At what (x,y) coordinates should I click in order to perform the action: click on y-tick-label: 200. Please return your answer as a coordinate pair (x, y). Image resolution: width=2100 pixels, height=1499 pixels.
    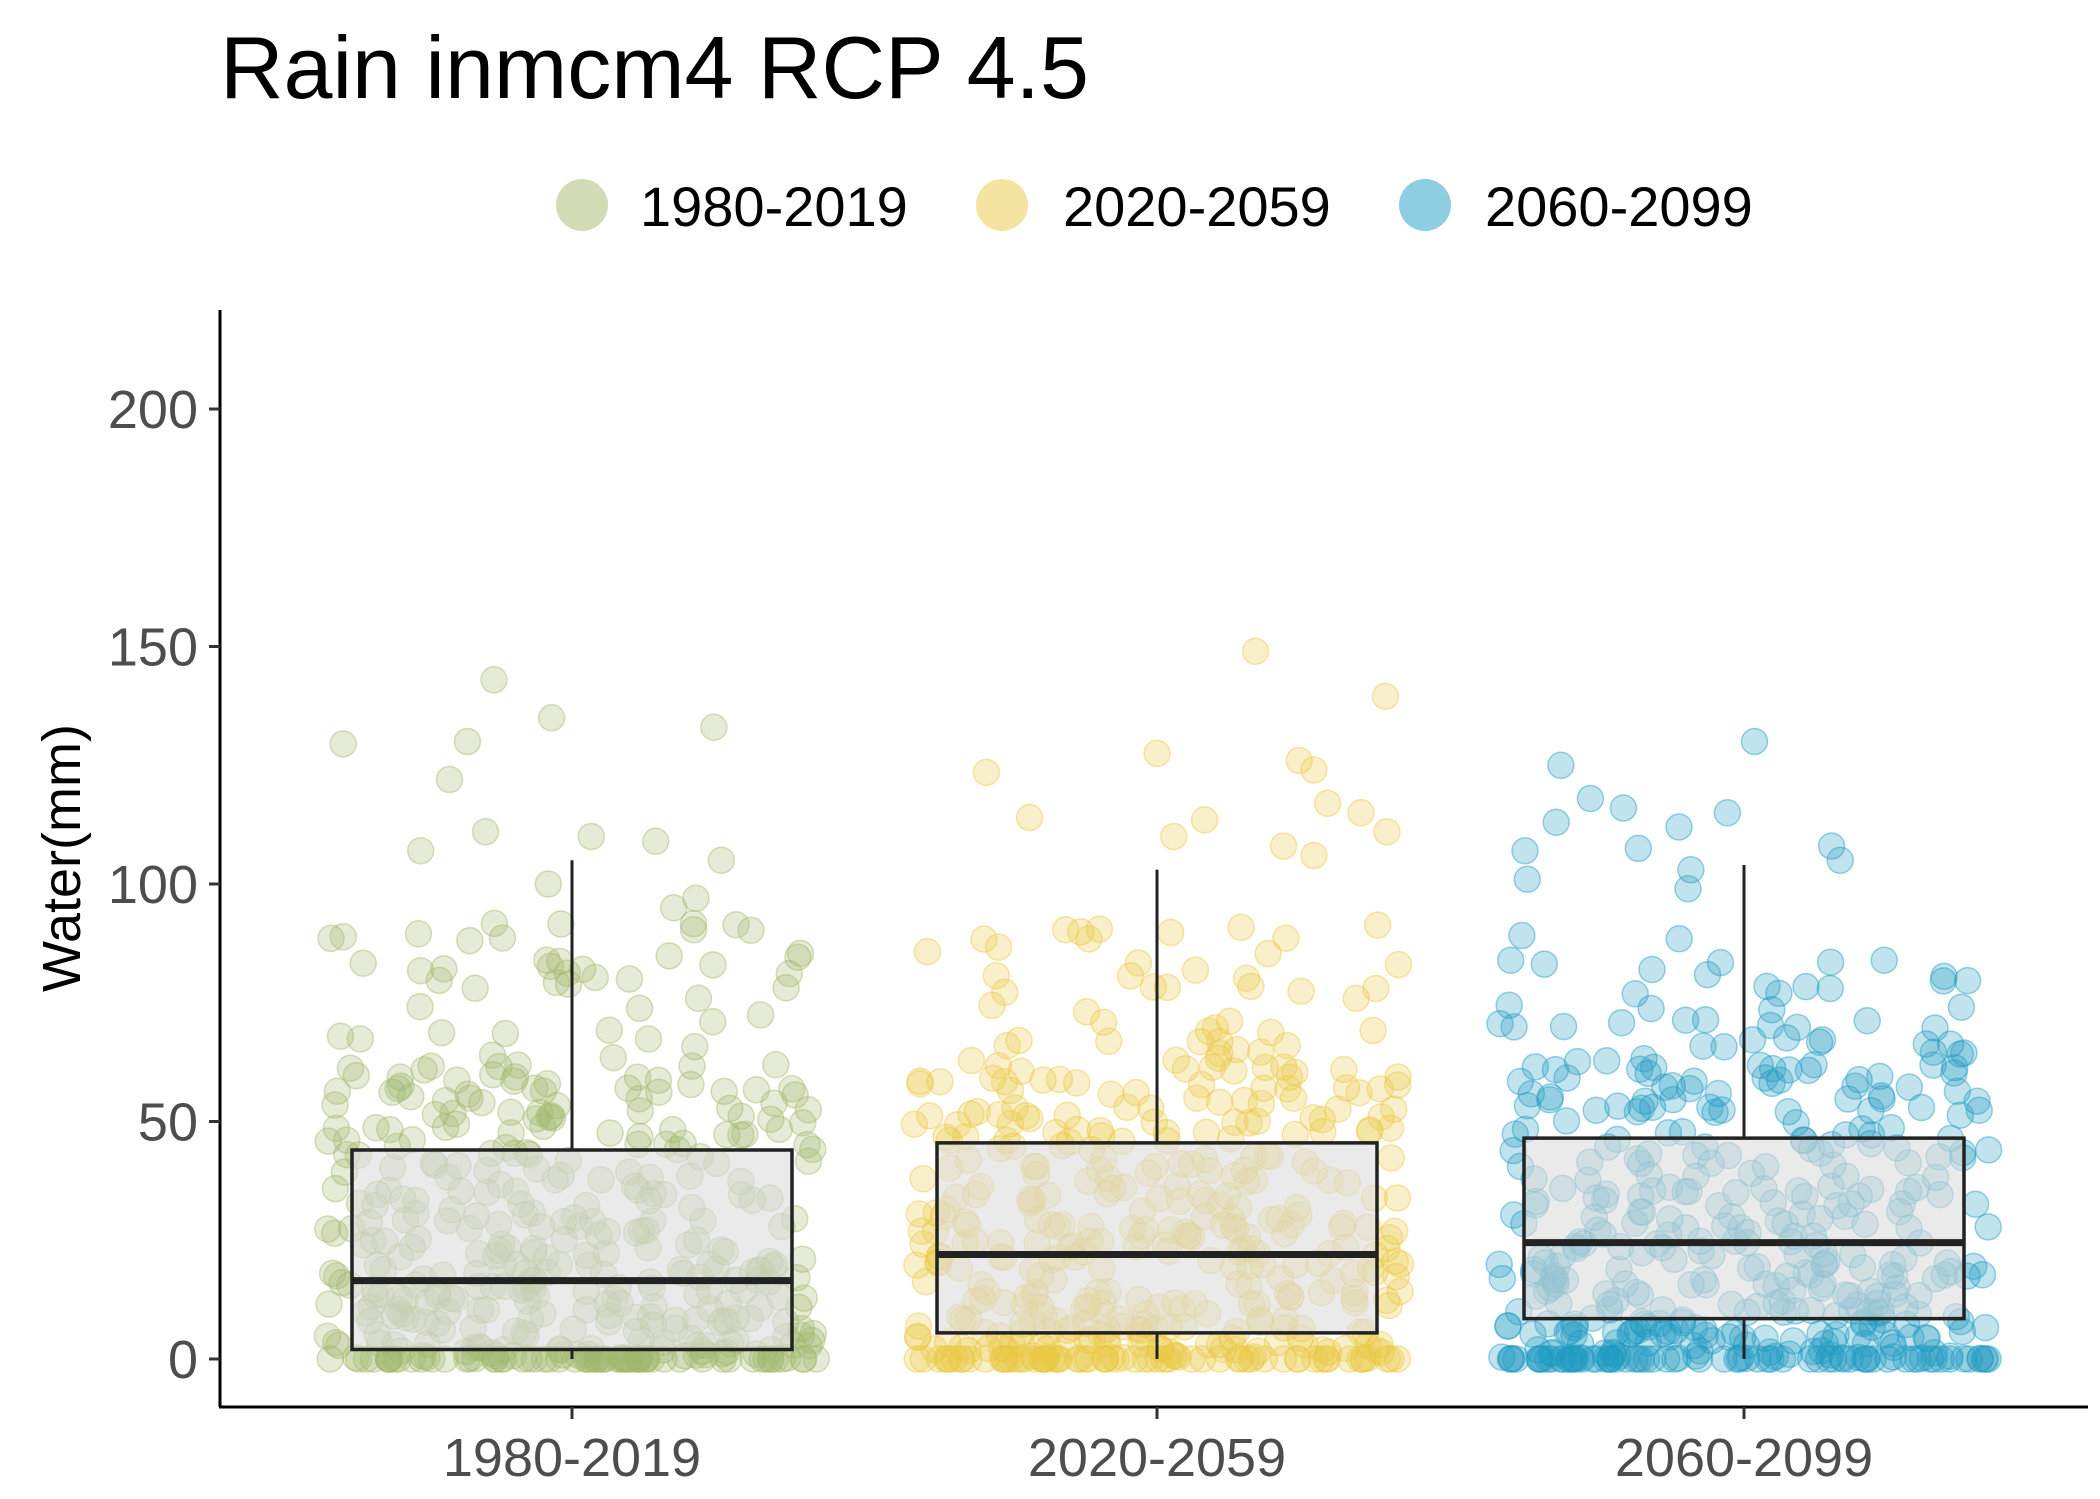
    Looking at the image, I should click on (153, 410).